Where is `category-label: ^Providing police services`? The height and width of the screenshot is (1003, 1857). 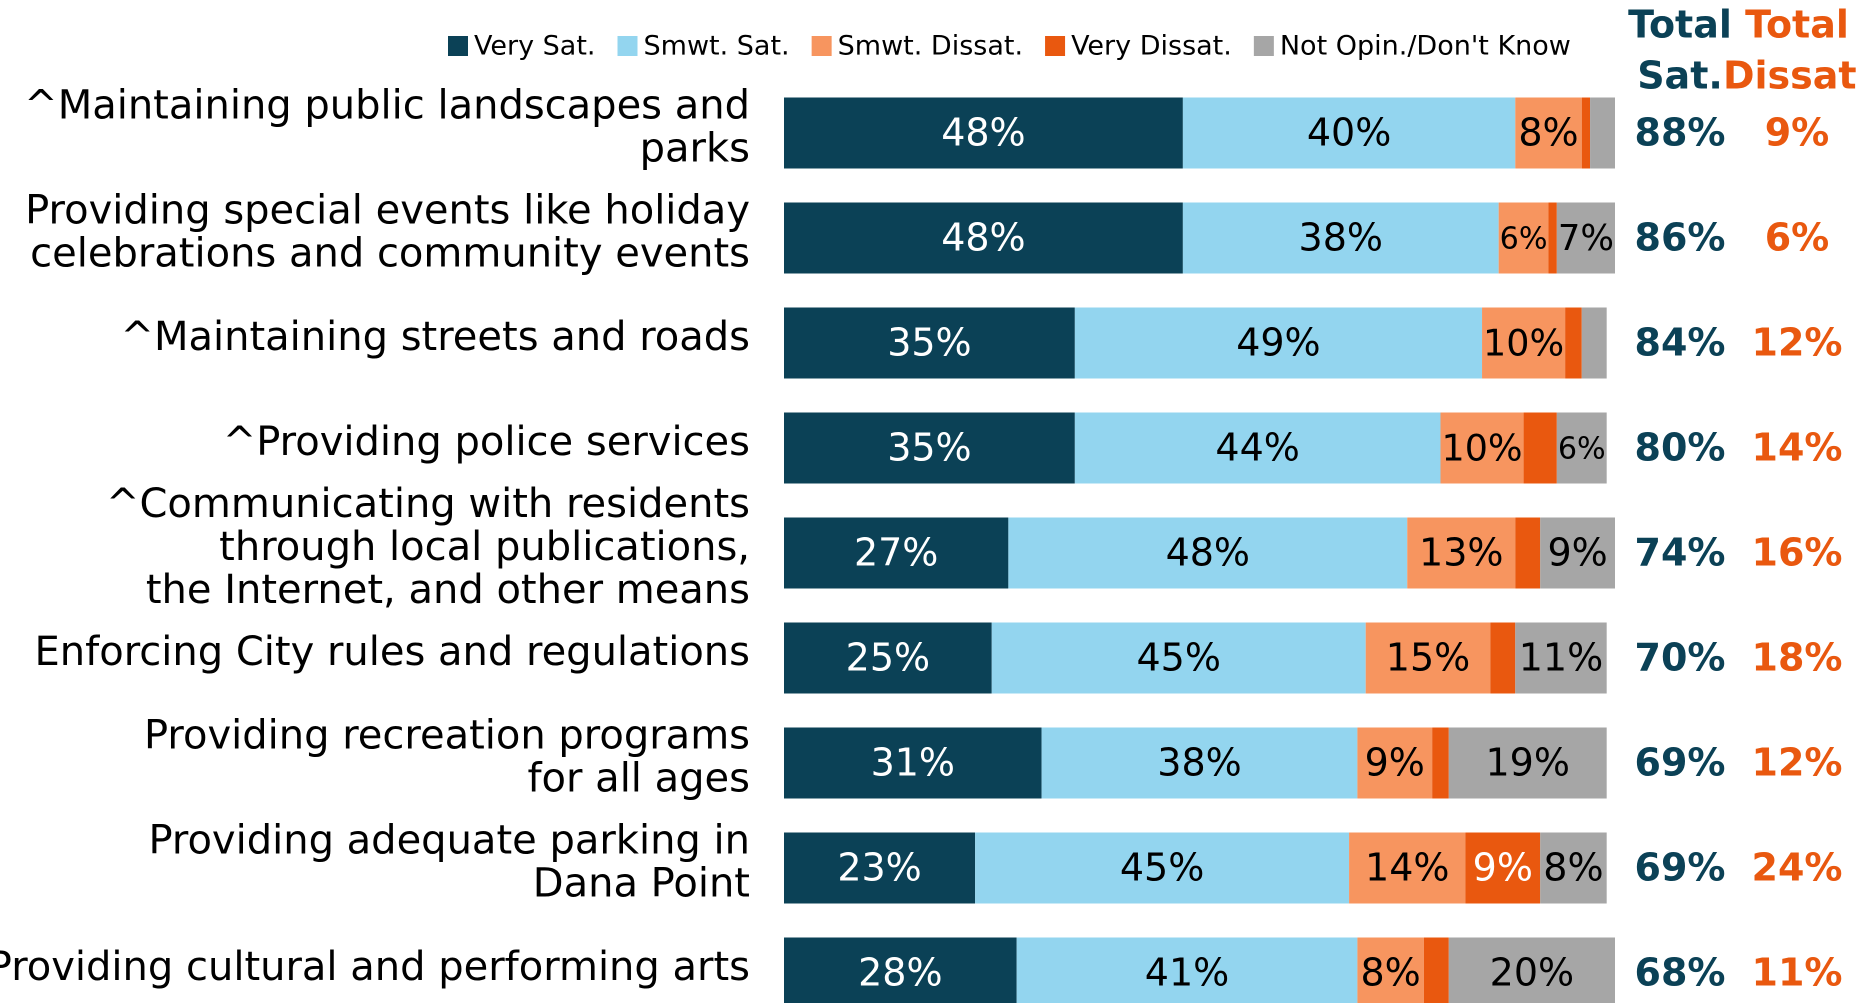
category-label: ^Providing police services is located at coordinates (486, 442).